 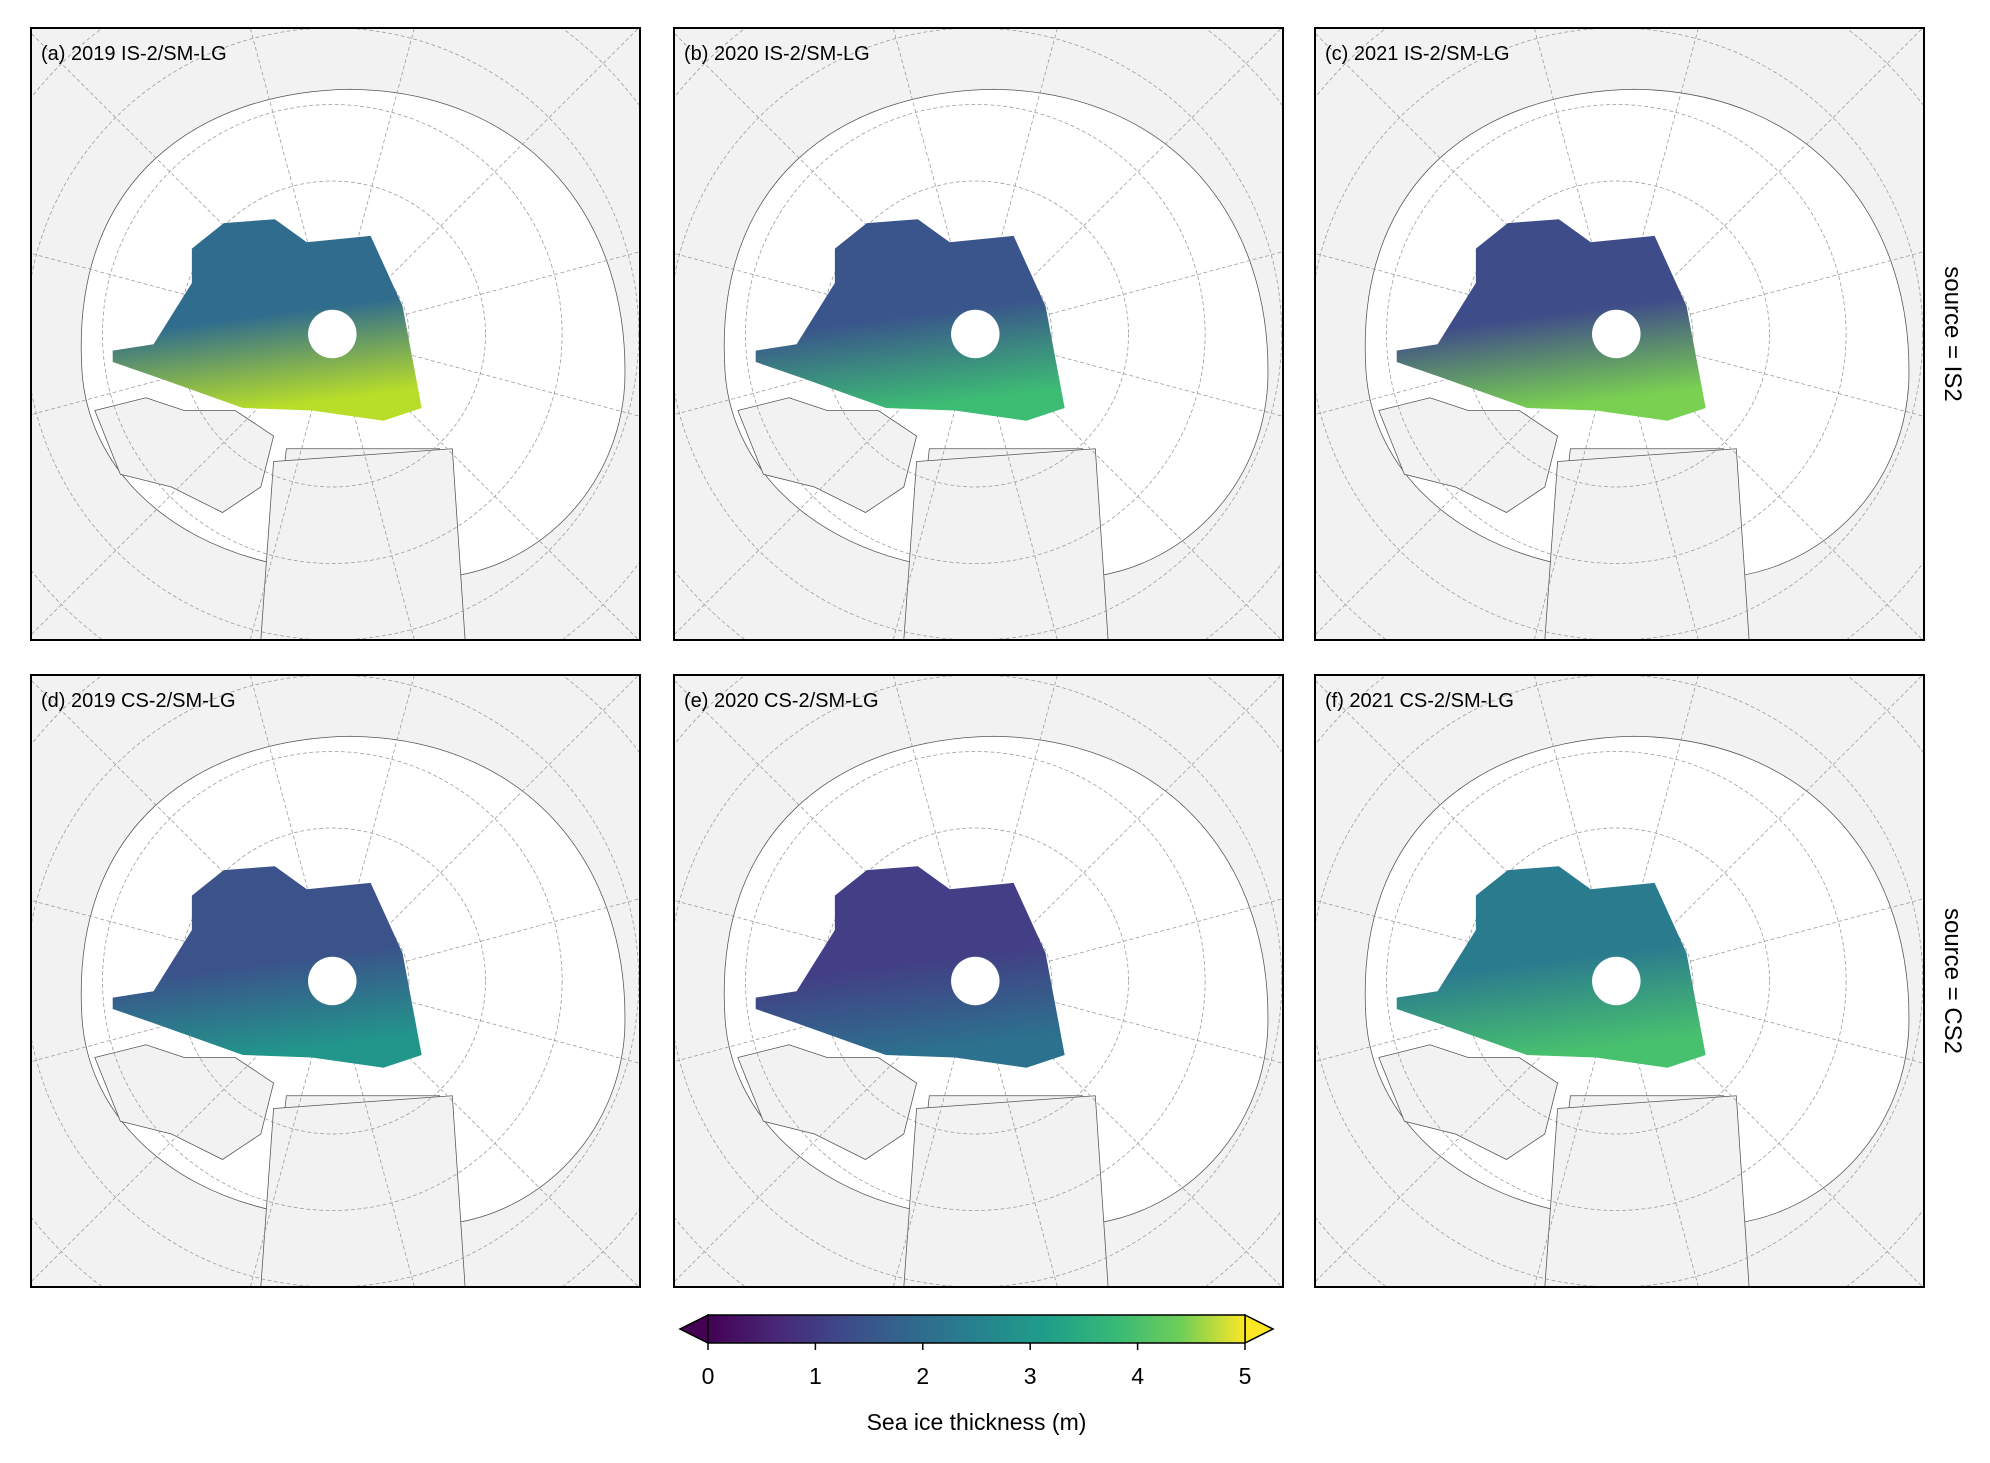 What do you see at coordinates (815, 1376) in the screenshot?
I see `colorbar-tick-label: 1` at bounding box center [815, 1376].